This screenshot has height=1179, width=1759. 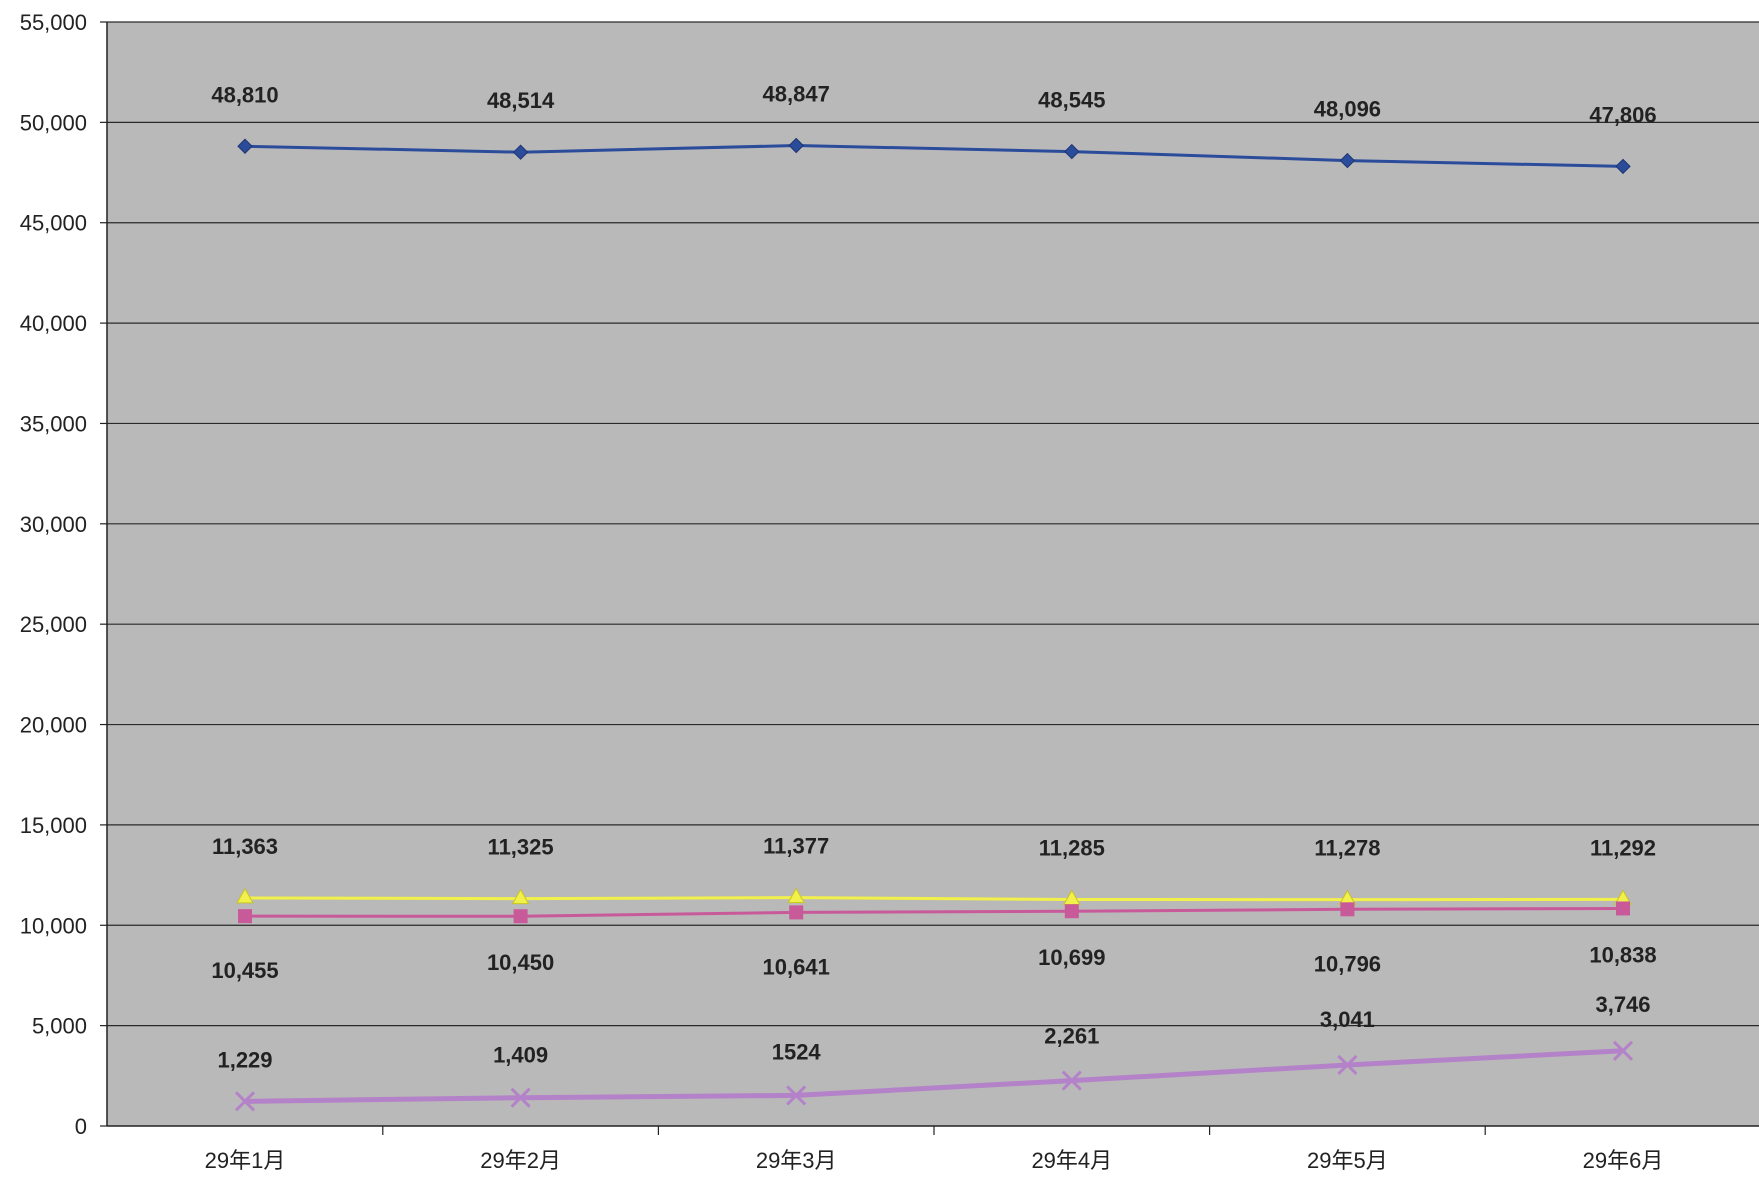 I want to click on data-label: 48,545, so click(x=1071, y=100).